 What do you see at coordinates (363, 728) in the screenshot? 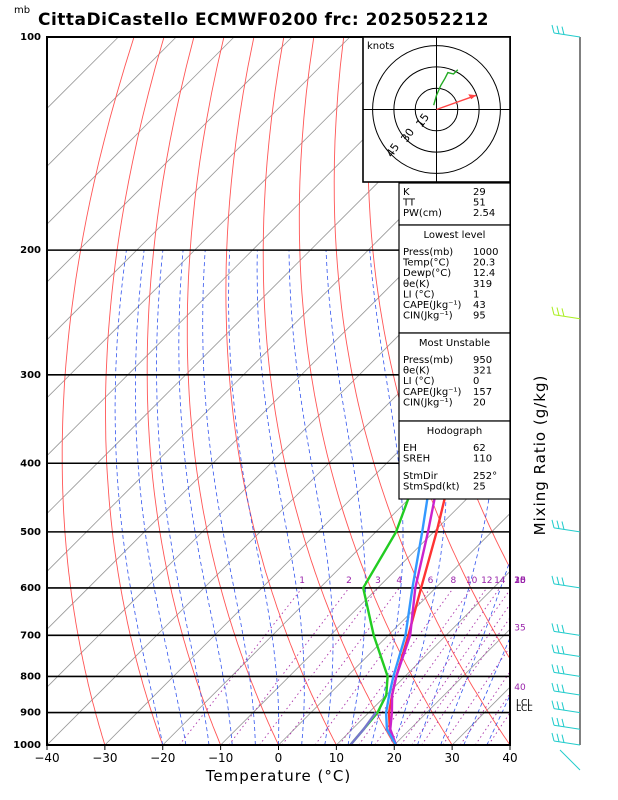
I see `profile-line` at bounding box center [363, 728].